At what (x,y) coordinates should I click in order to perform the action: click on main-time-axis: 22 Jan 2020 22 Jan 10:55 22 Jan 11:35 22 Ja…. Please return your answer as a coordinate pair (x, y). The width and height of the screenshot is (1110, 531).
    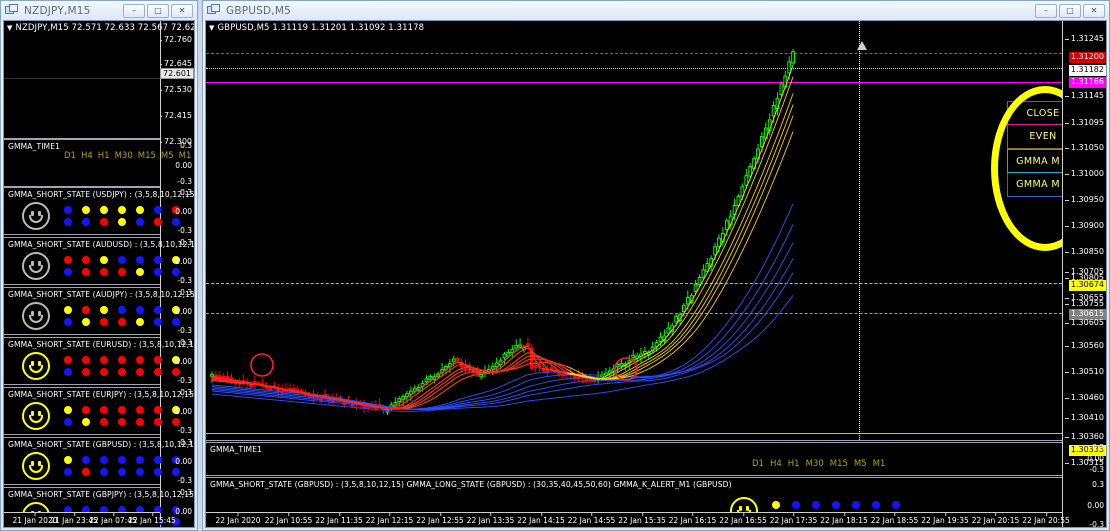
    Looking at the image, I should click on (638, 519).